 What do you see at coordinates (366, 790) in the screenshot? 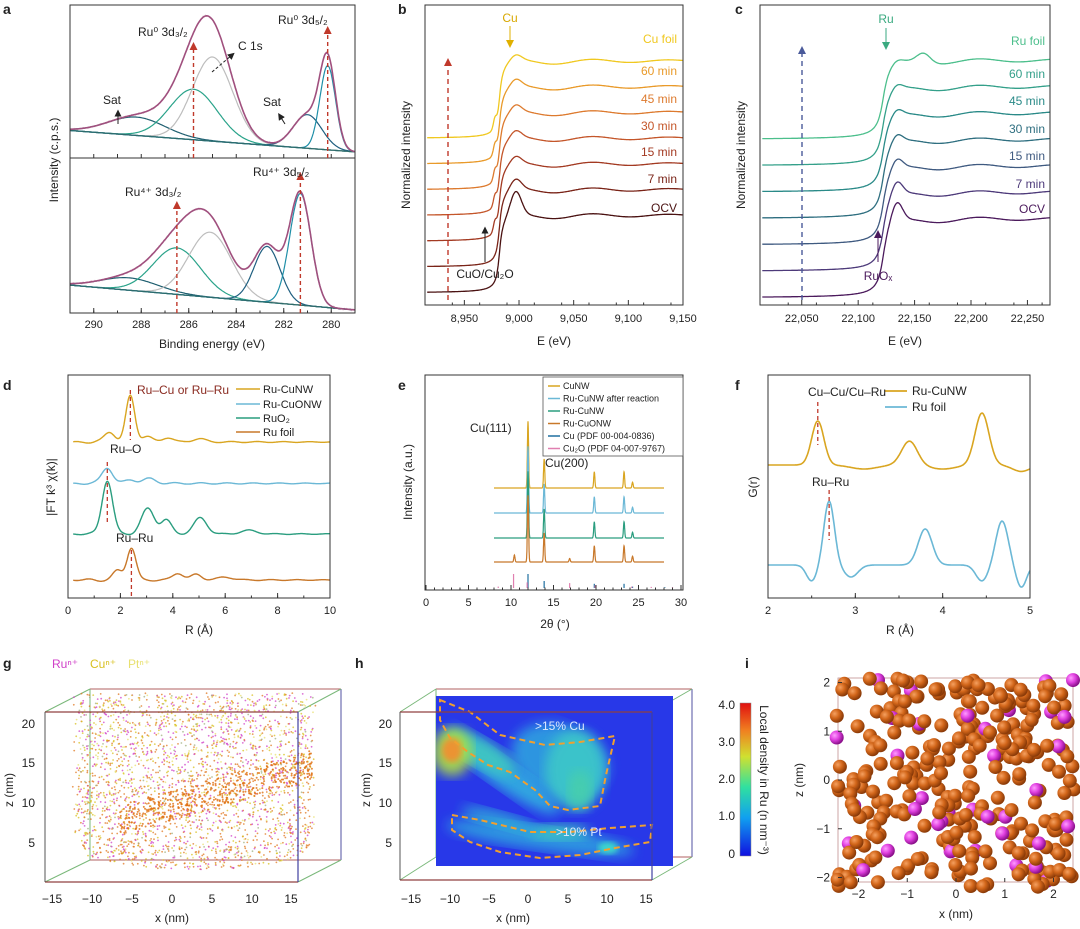
I see `z-axis-label: z (nm)` at bounding box center [366, 790].